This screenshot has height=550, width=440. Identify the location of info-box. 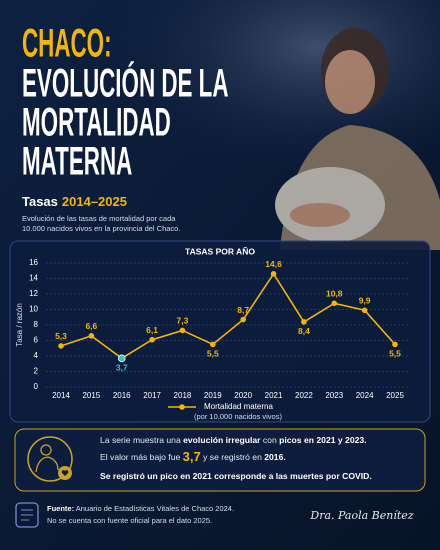
(220, 460).